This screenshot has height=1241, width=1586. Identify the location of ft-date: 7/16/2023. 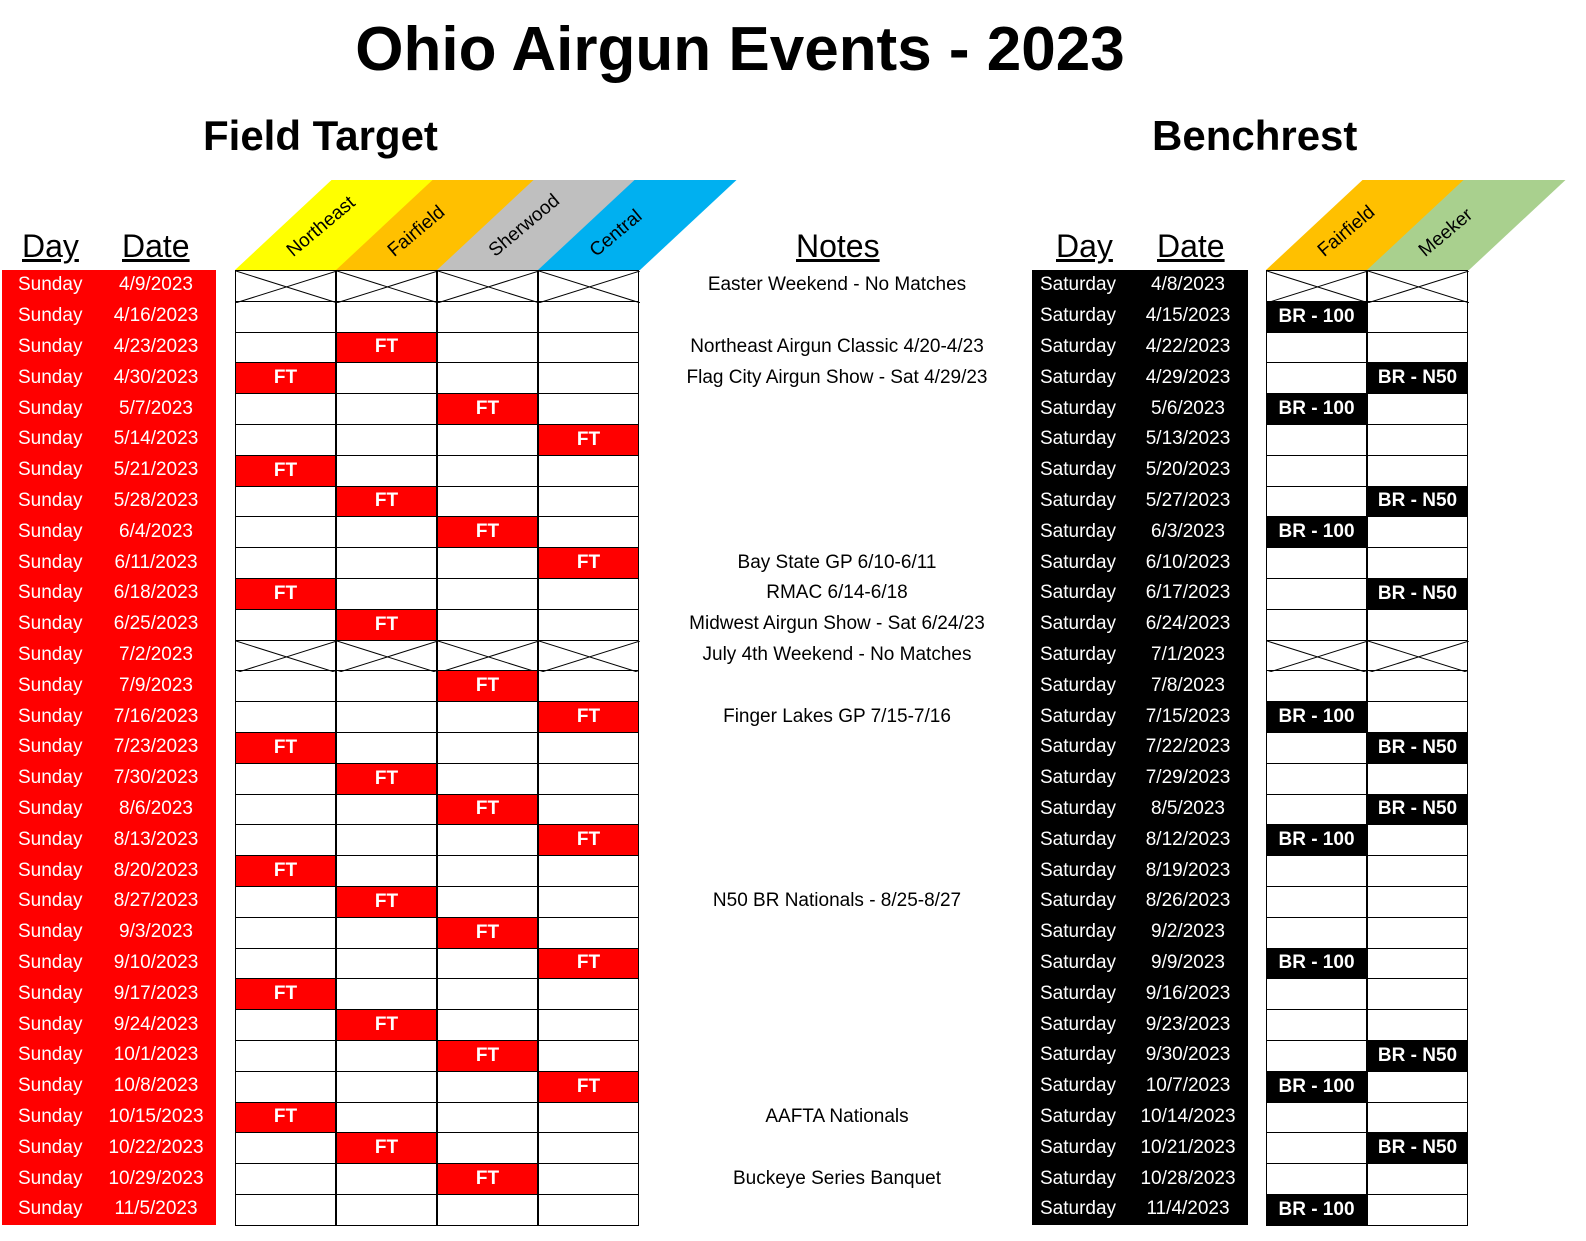
(156, 716).